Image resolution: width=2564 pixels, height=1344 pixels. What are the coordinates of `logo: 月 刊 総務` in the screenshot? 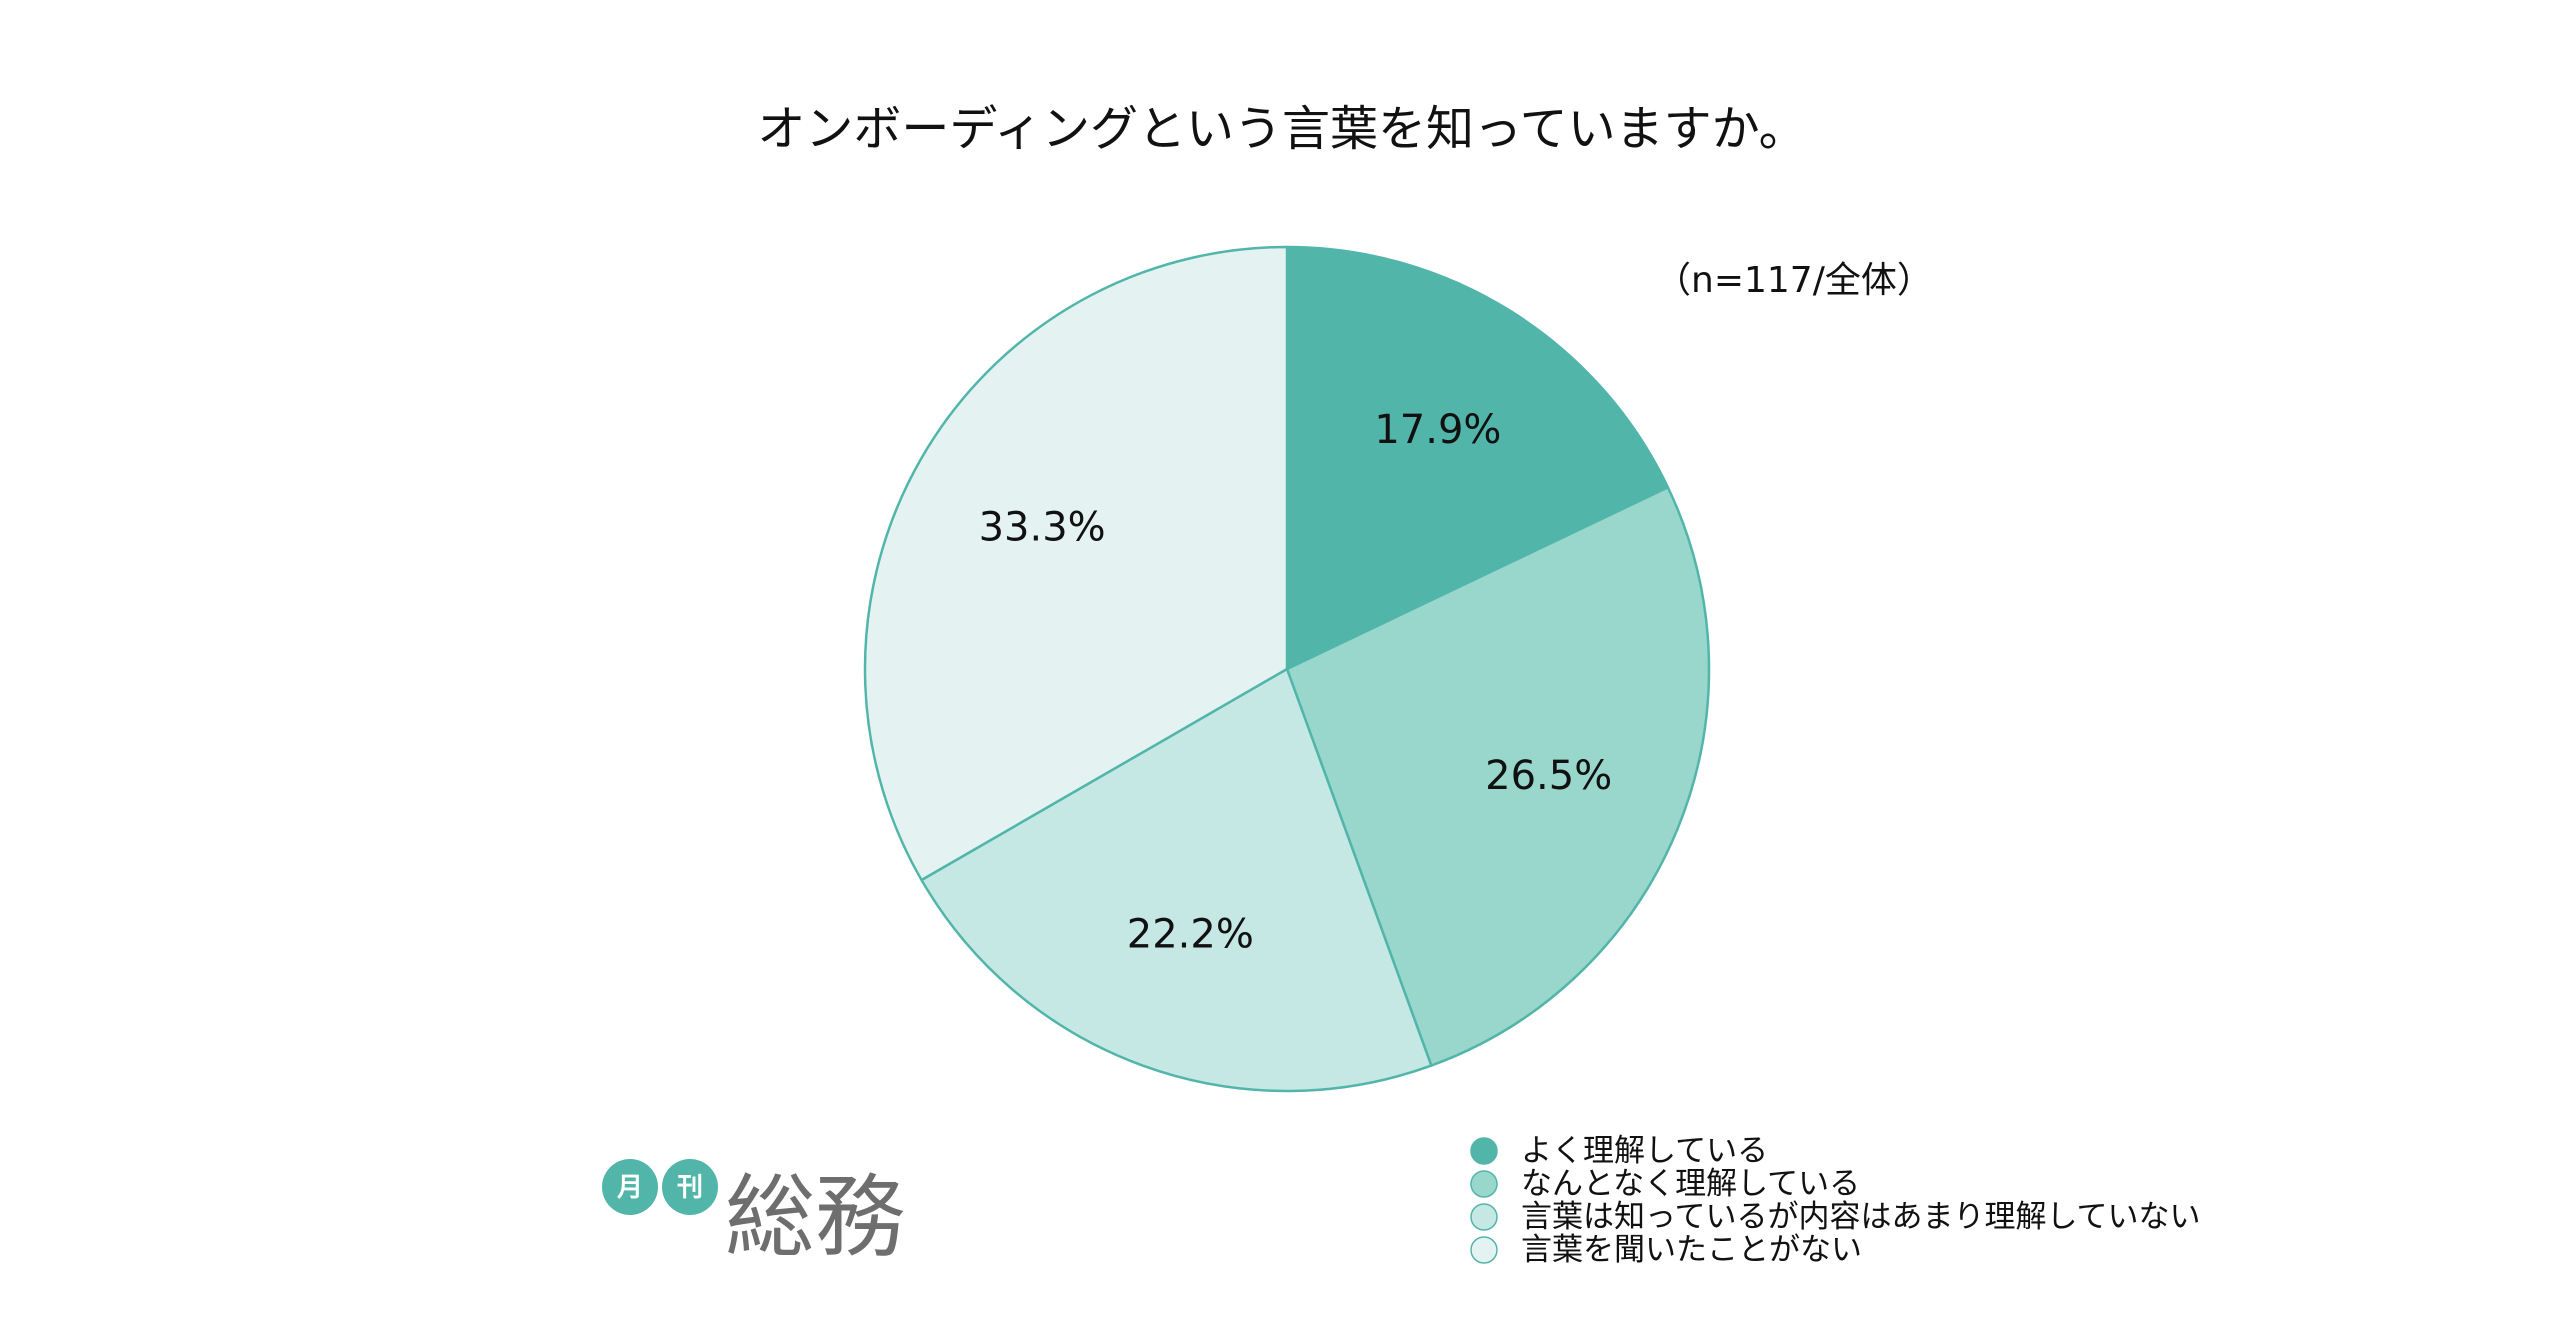 It's located at (753, 1214).